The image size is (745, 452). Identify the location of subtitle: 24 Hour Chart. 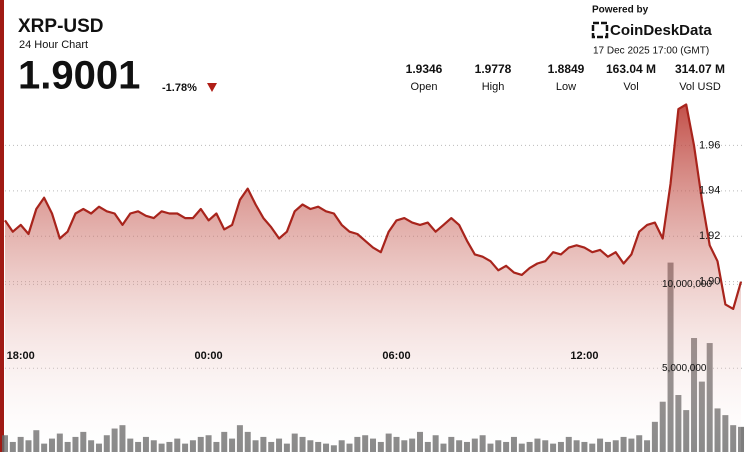
(53, 45).